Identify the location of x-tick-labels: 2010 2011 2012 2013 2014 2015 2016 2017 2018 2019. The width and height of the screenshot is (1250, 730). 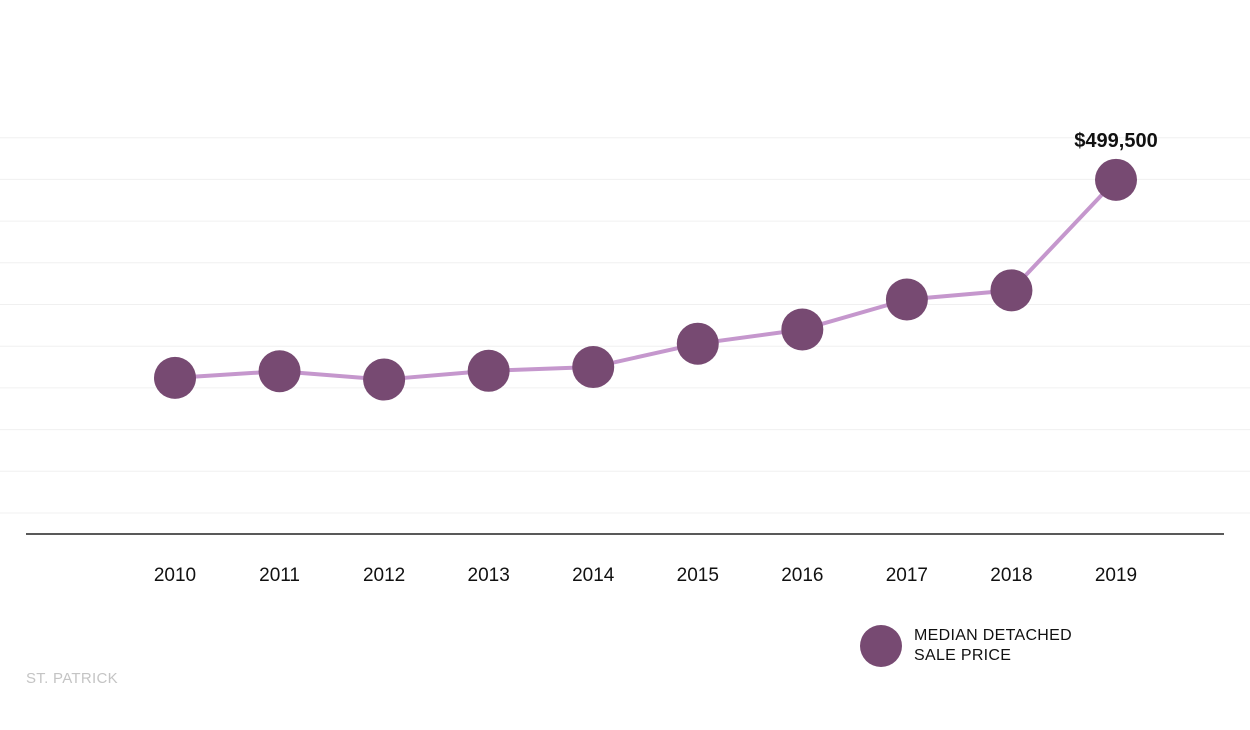
(645, 575).